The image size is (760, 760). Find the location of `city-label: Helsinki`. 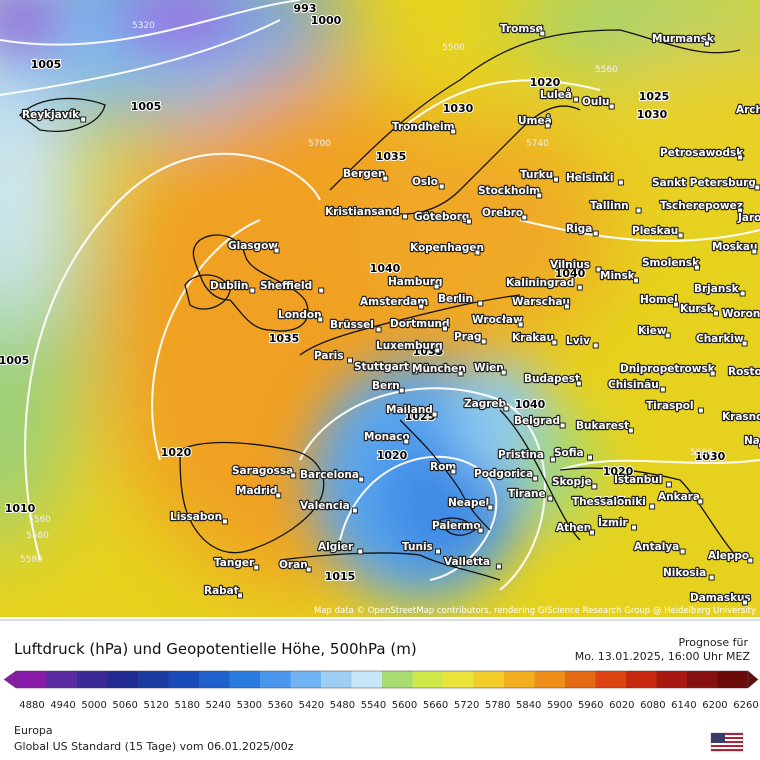

city-label: Helsinki is located at coordinates (589, 178).